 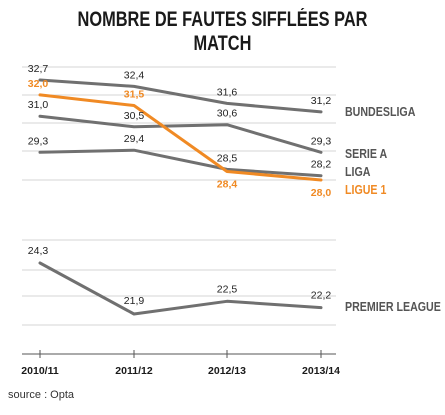 I want to click on data-label: 22,5, so click(x=227, y=289).